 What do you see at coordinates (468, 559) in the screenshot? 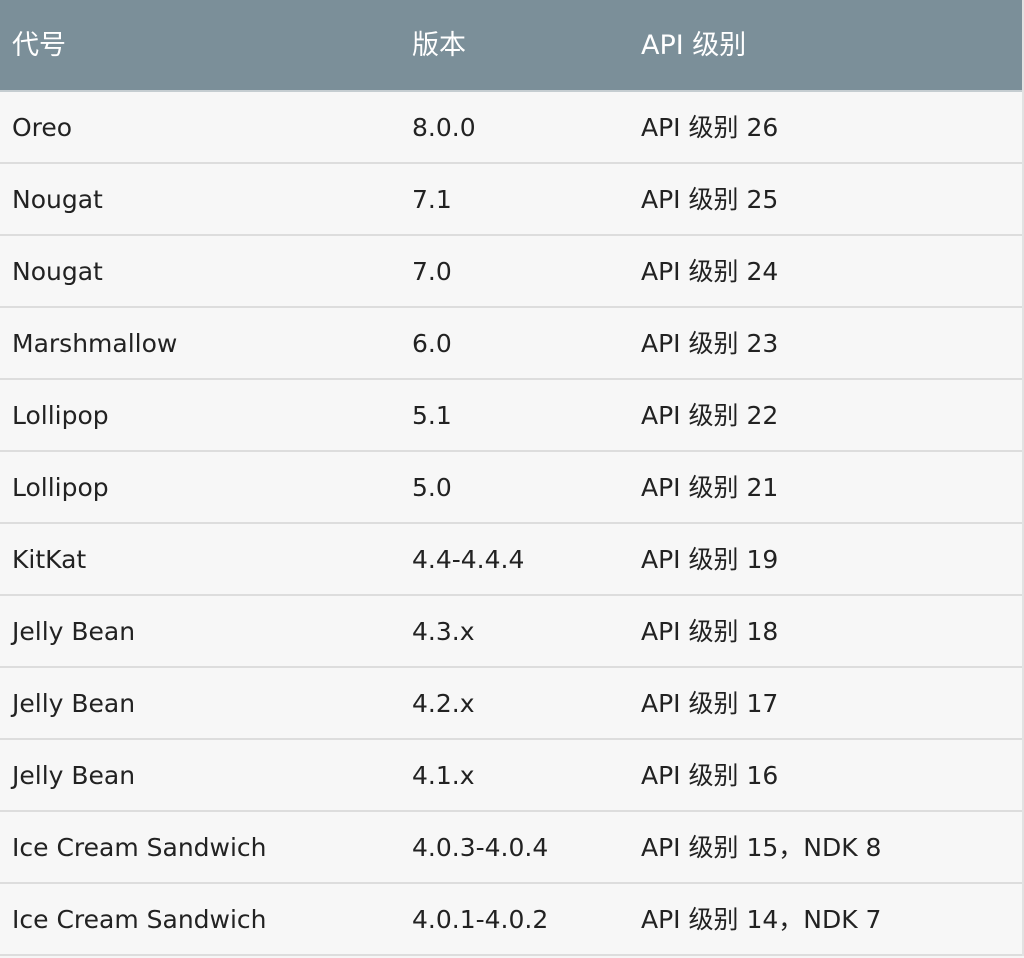
I see `cell-version: 4.4-4.4.4` at bounding box center [468, 559].